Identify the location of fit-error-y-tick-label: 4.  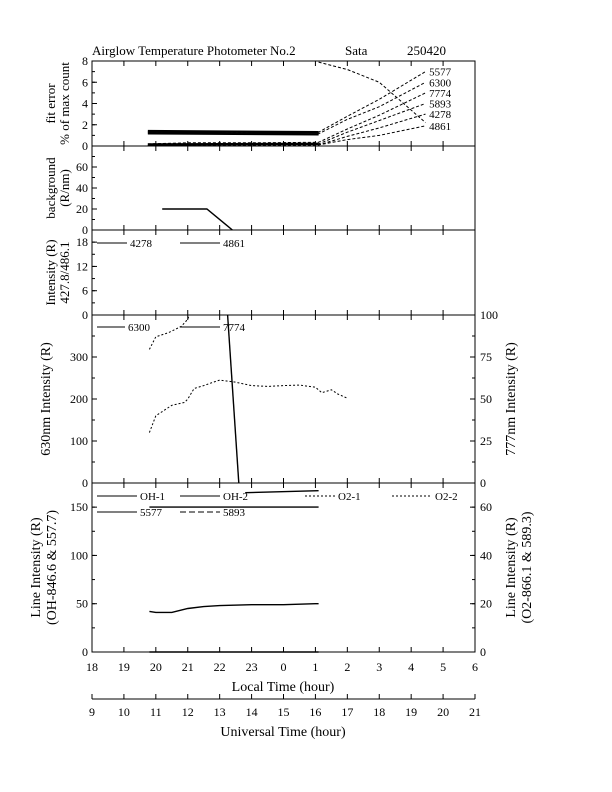
(85, 104).